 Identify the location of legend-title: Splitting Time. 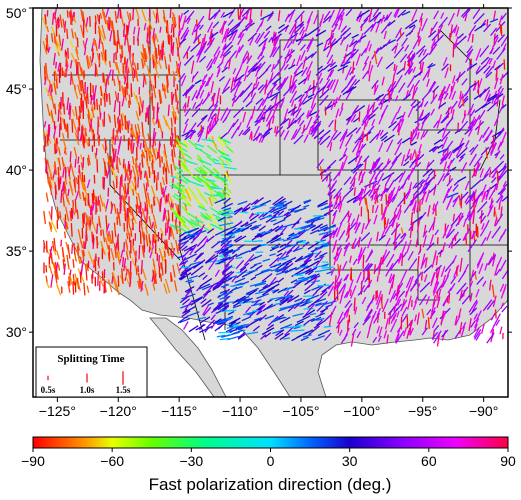
(90, 359).